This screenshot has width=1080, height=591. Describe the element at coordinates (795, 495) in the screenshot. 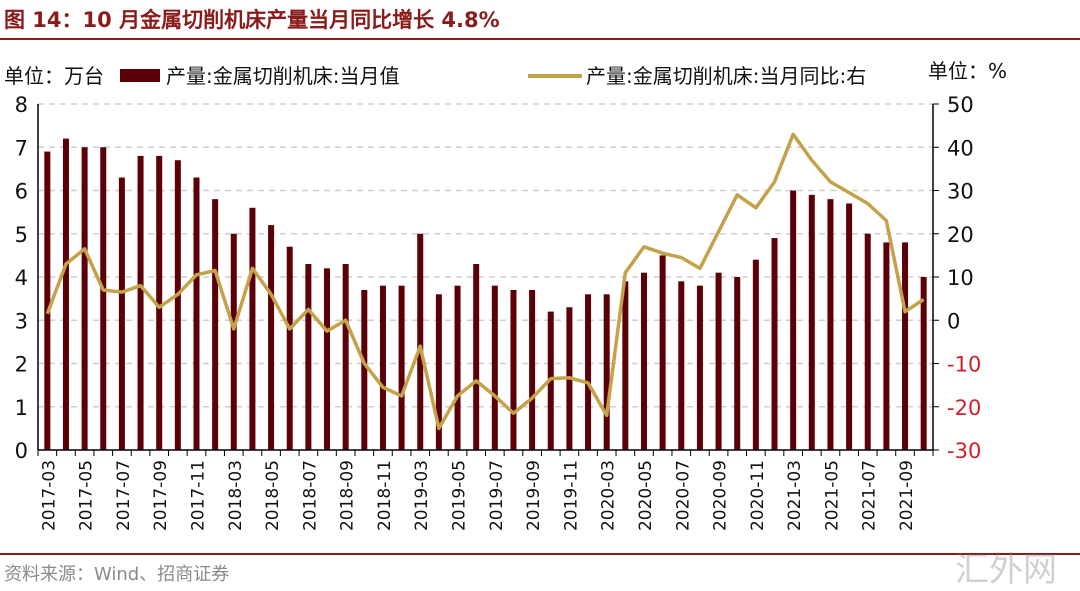

I see `x-tick-label: 2021-03` at that location.